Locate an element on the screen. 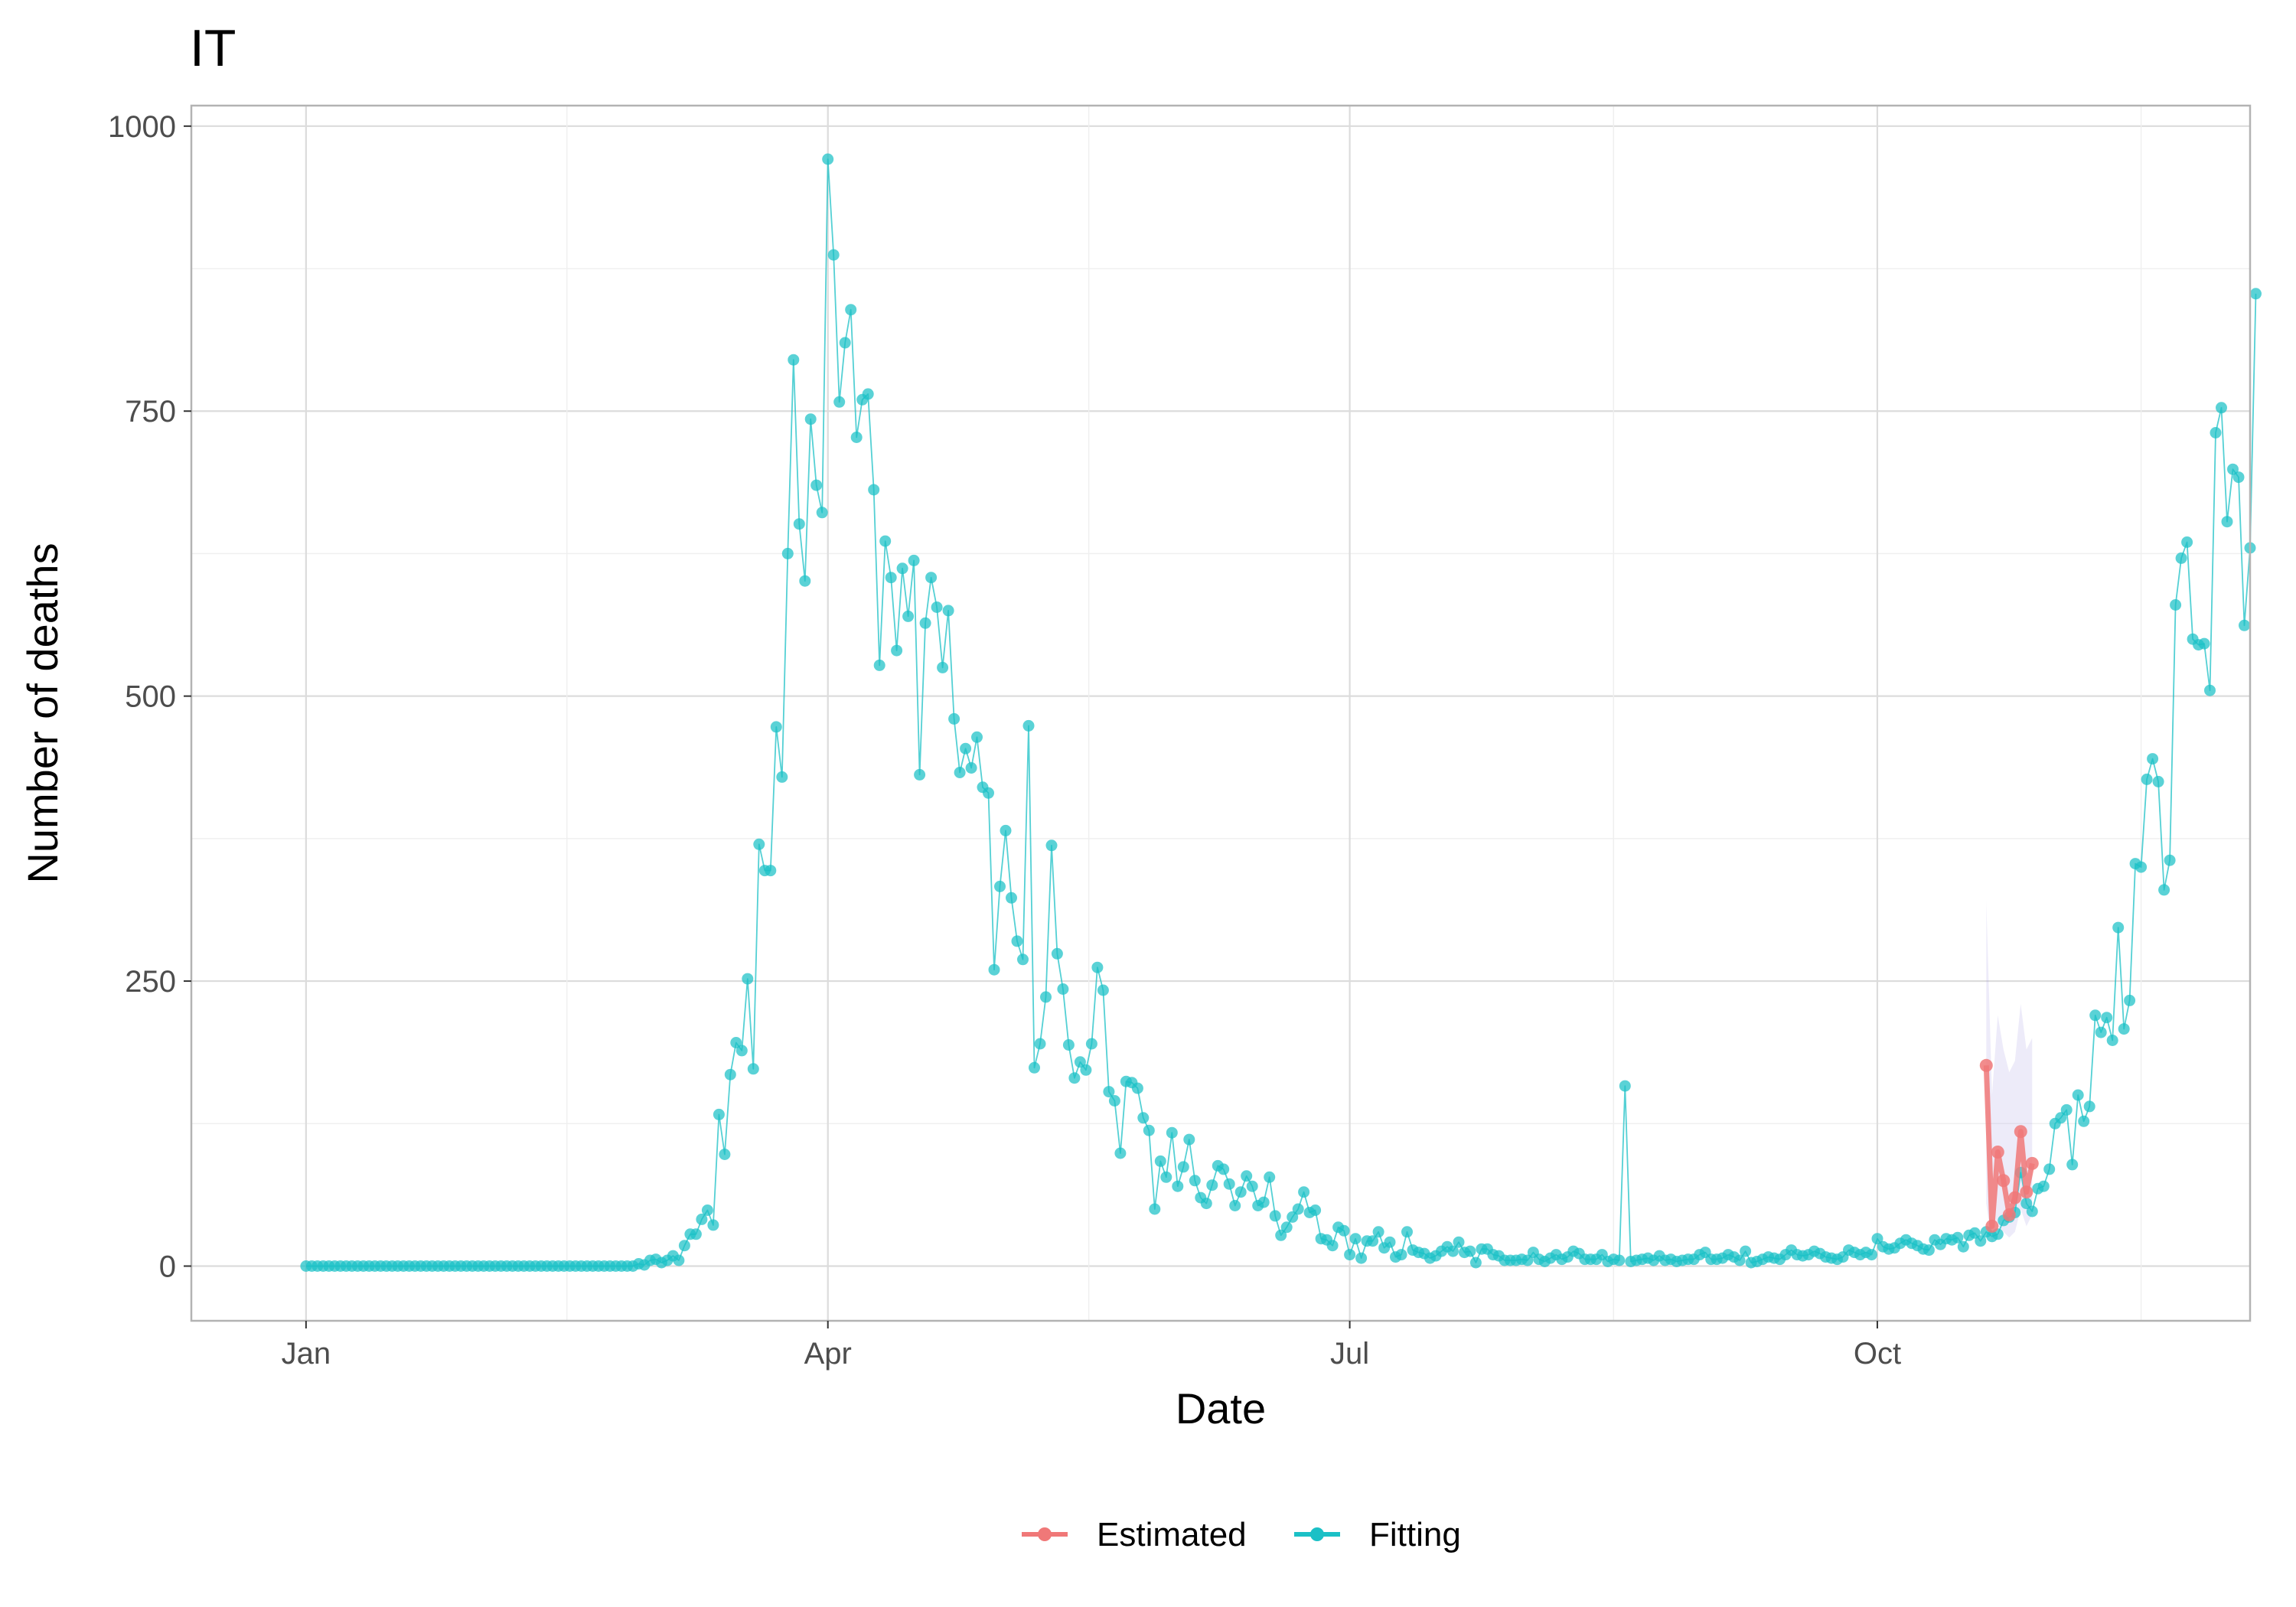  y-tick-label: 0 is located at coordinates (167, 1266).